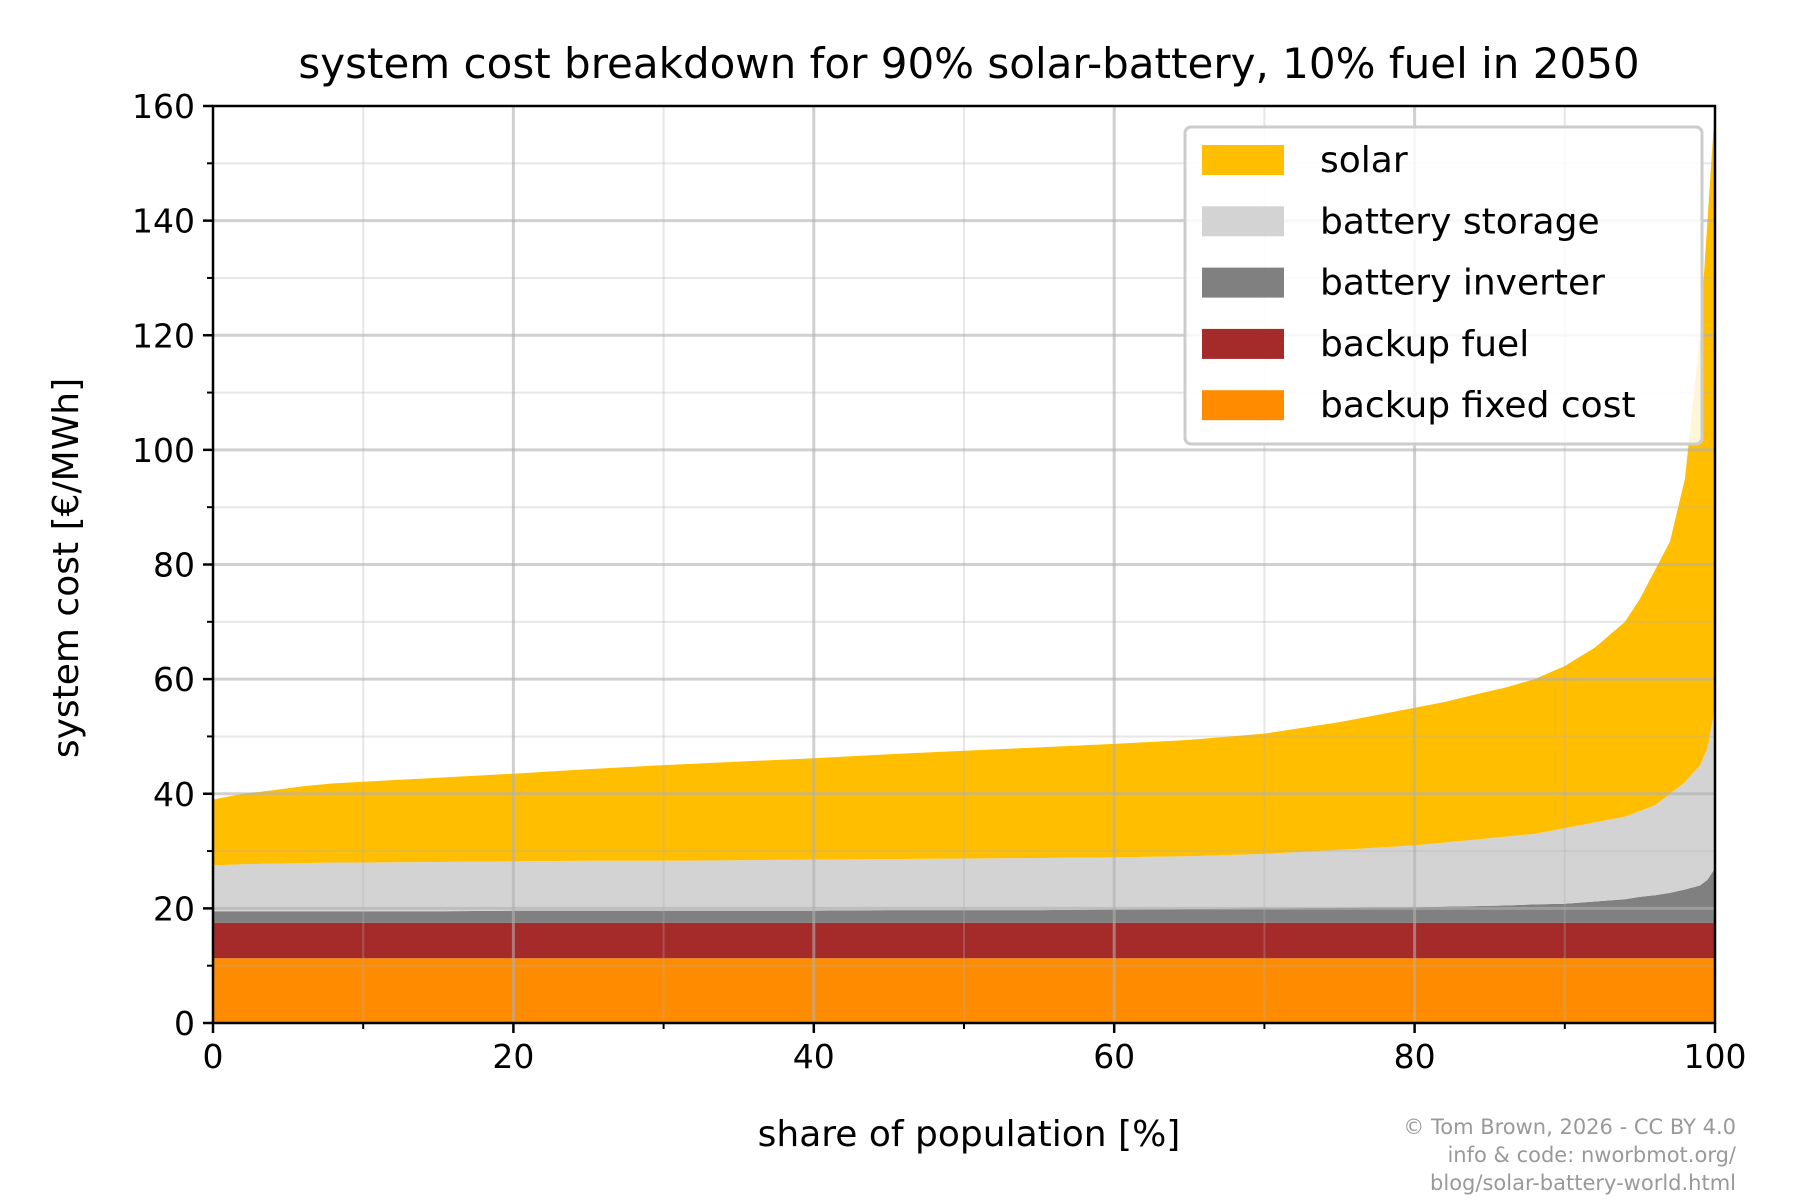 The width and height of the screenshot is (1800, 1200). Describe the element at coordinates (213, 1056) in the screenshot. I see `x-tick-label: 0` at that location.